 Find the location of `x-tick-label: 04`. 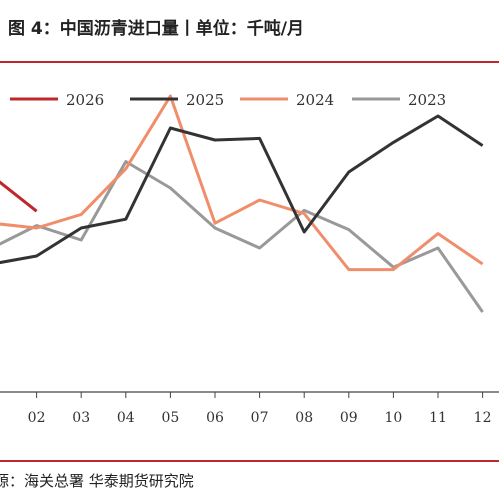

x-tick-label: 04 is located at coordinates (126, 418).